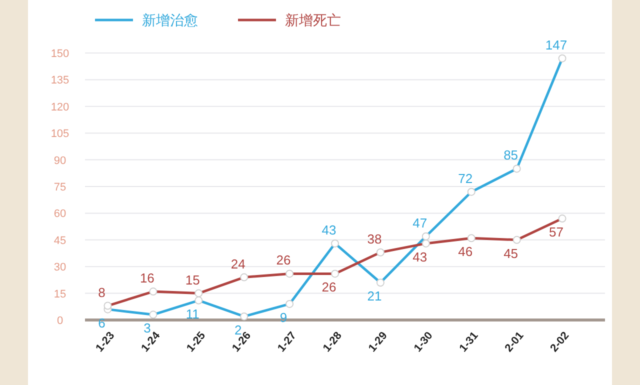  I want to click on data-label: 24, so click(238, 264).